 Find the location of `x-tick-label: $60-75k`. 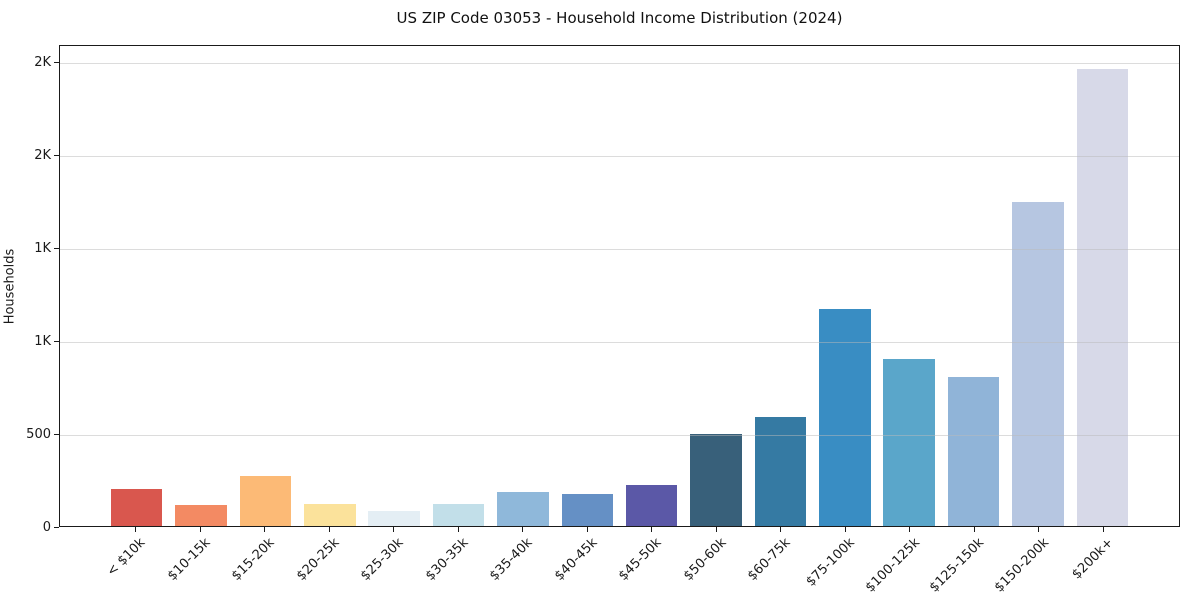

x-tick-label: $60-75k is located at coordinates (769, 559).